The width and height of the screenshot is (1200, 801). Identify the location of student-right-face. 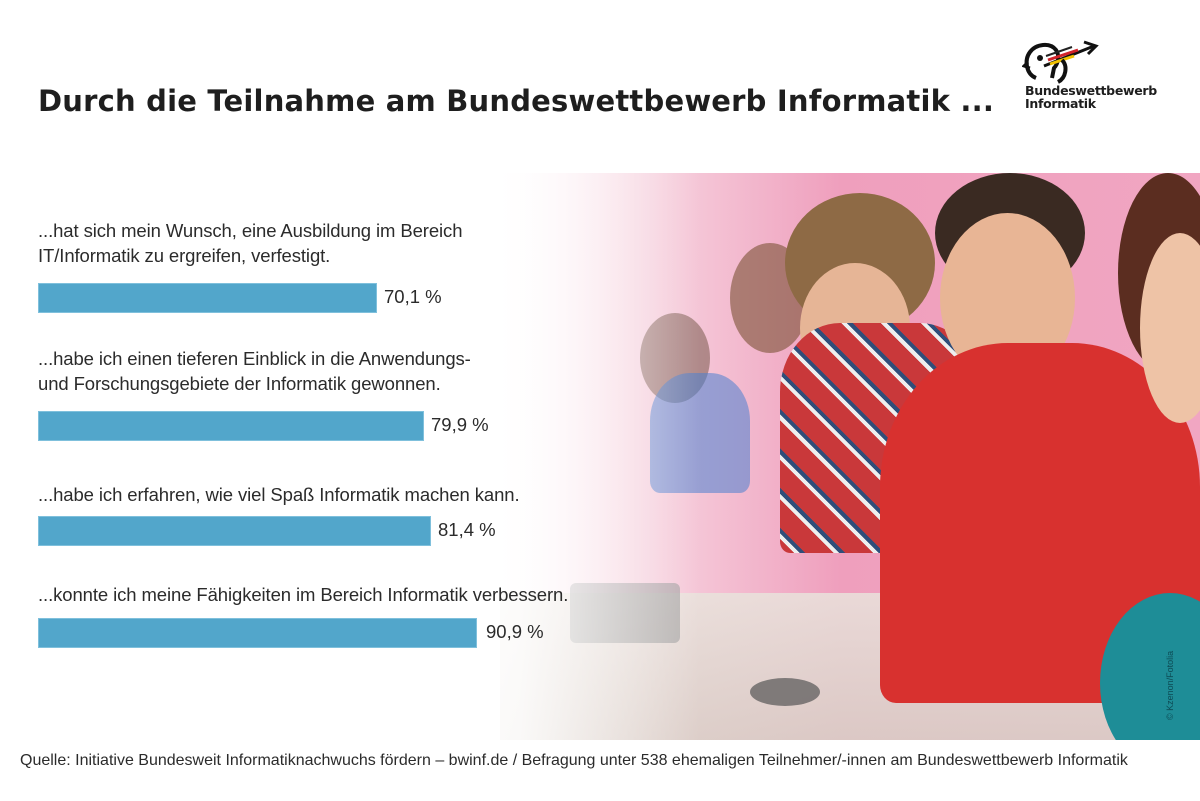
(1170, 328).